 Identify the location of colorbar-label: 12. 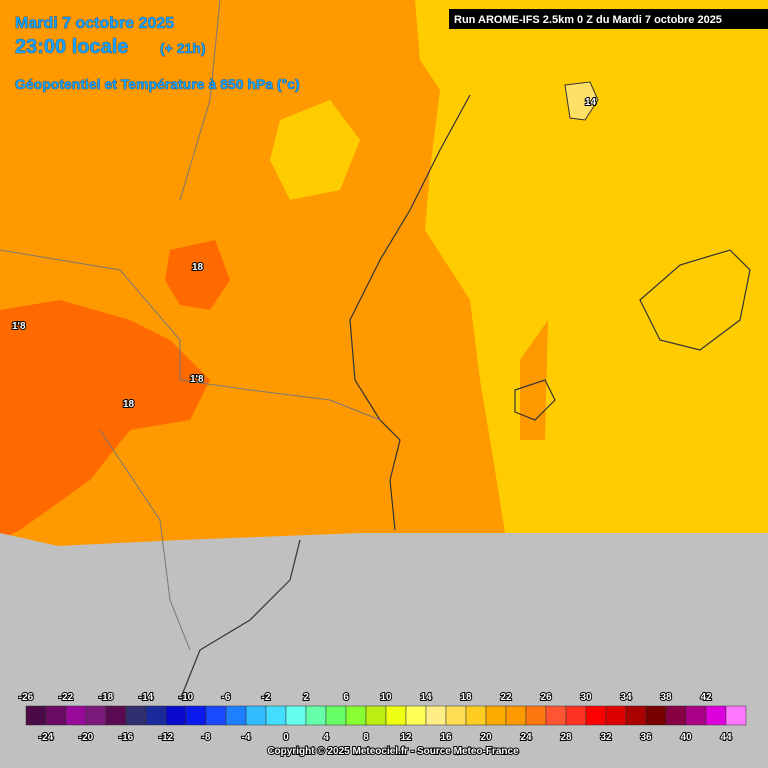
(406, 737).